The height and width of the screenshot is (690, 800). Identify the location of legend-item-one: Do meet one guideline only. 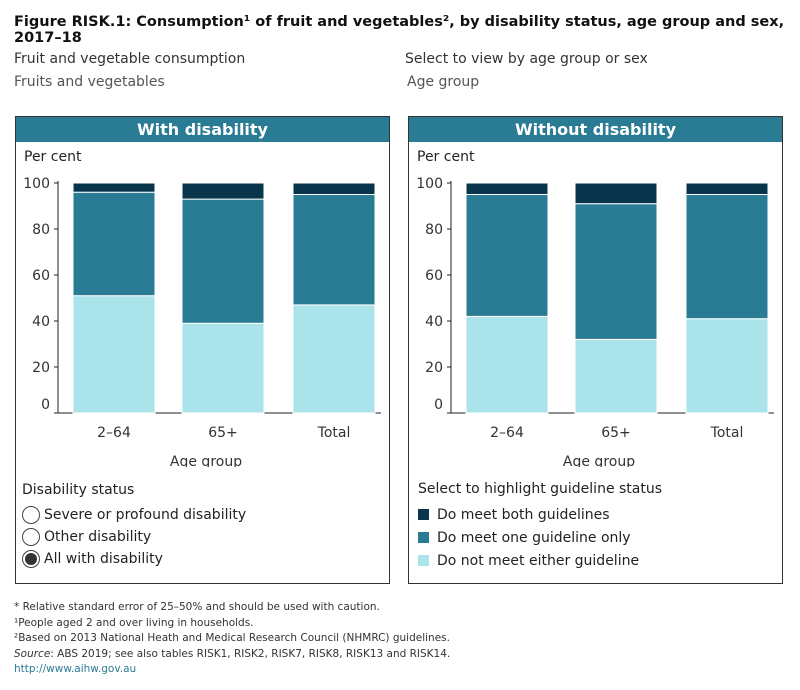
(540, 537).